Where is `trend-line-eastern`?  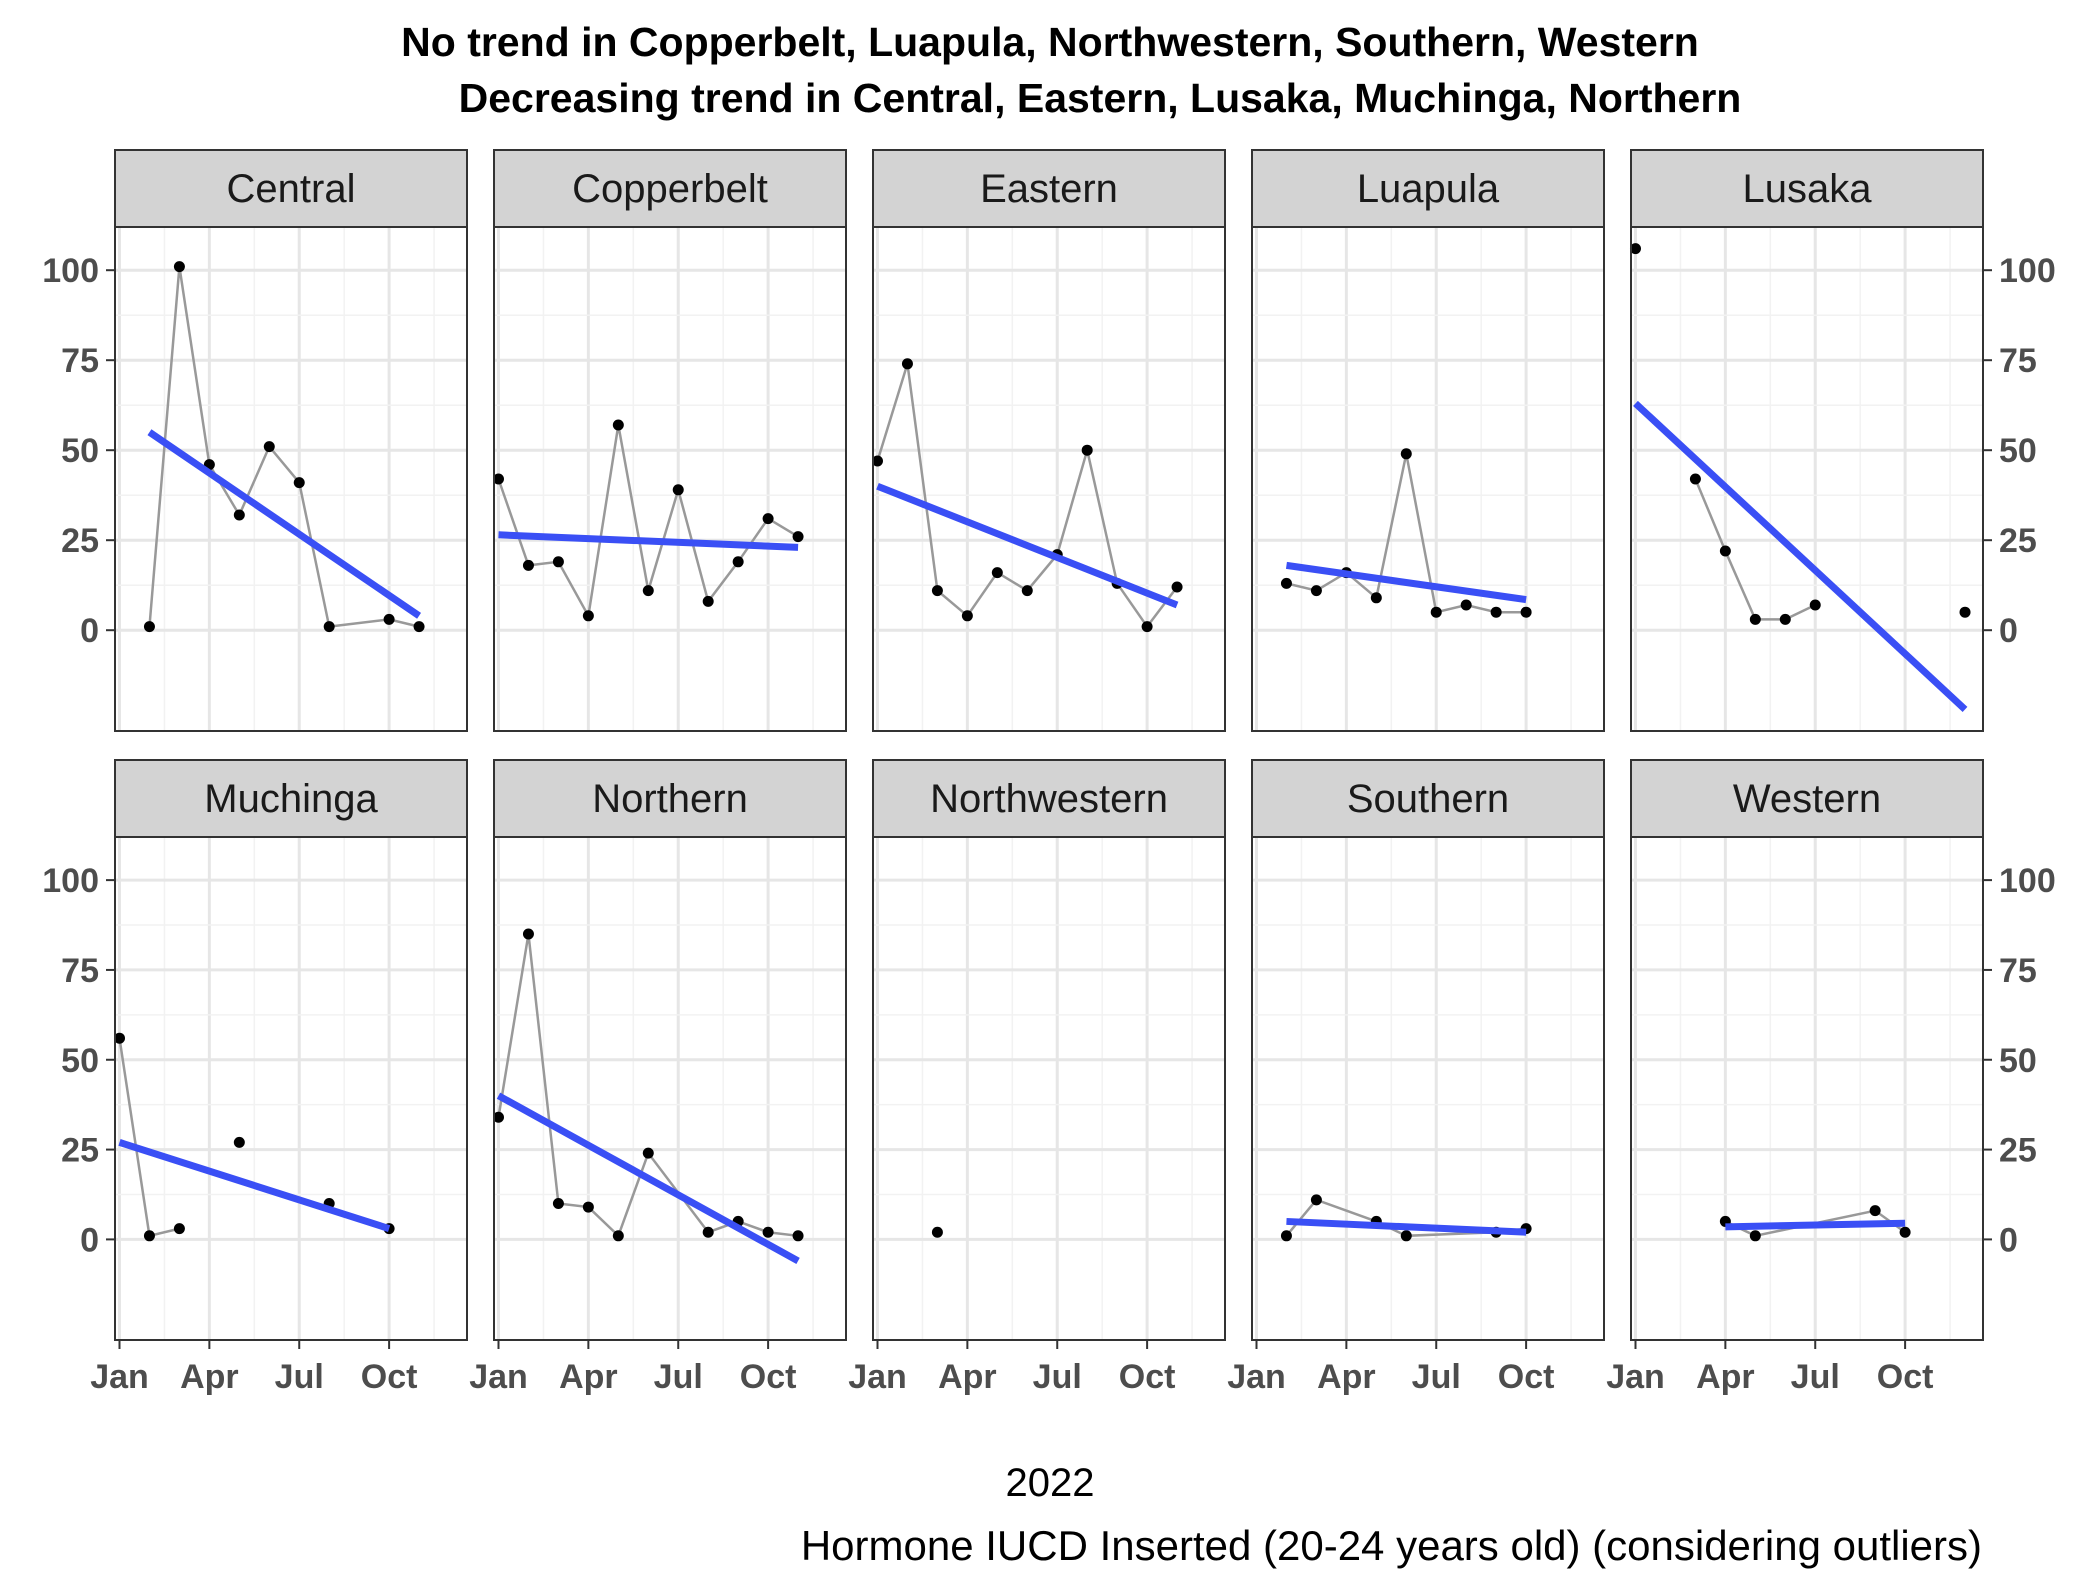
trend-line-eastern is located at coordinates (1027, 545).